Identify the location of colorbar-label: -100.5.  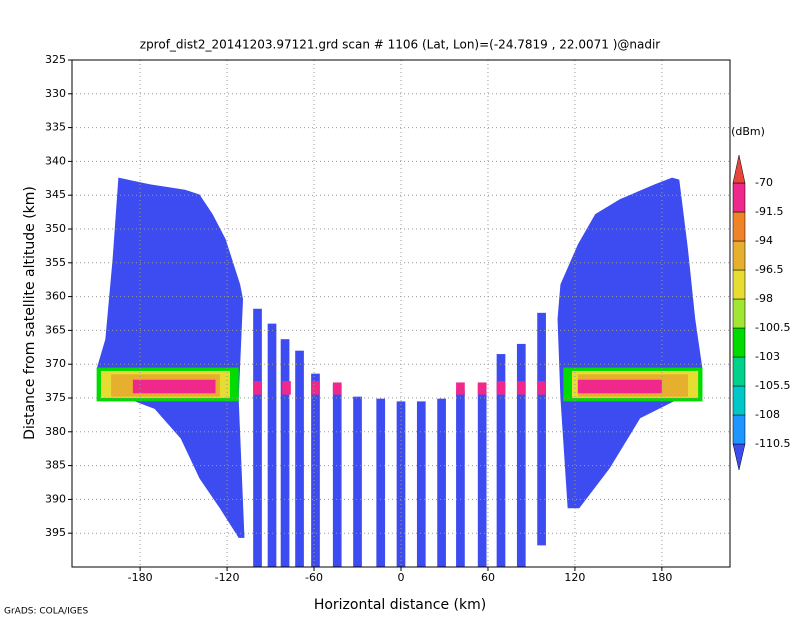
(772, 327).